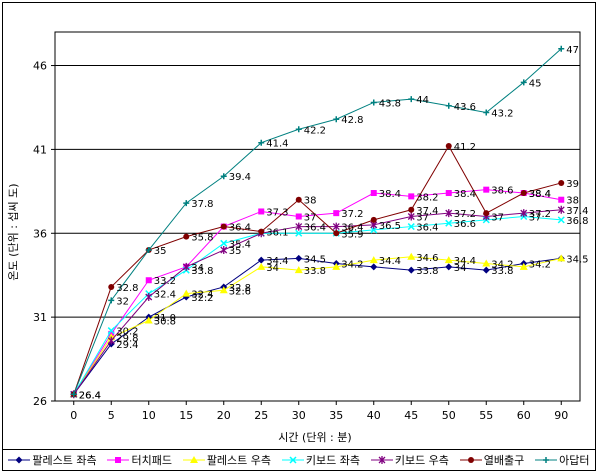 This screenshot has width=600, height=475. What do you see at coordinates (352, 264) in the screenshot?
I see `data-label: 34.2` at bounding box center [352, 264].